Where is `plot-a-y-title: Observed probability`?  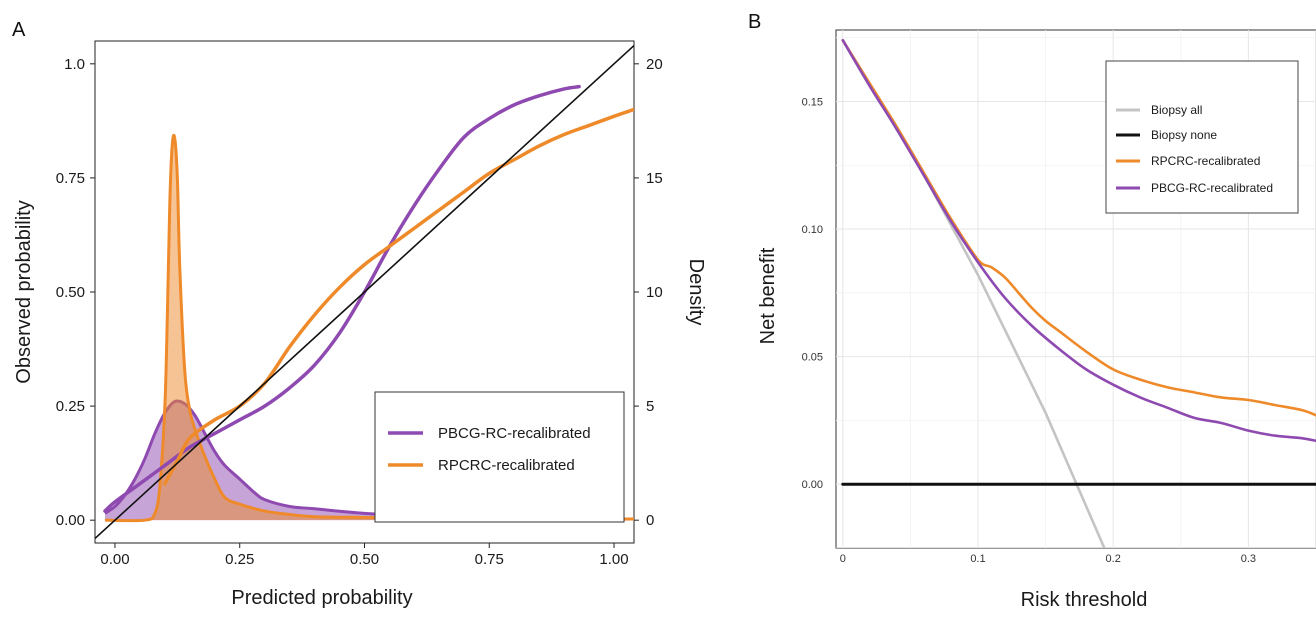
plot-a-y-title: Observed probability is located at coordinates (24, 291).